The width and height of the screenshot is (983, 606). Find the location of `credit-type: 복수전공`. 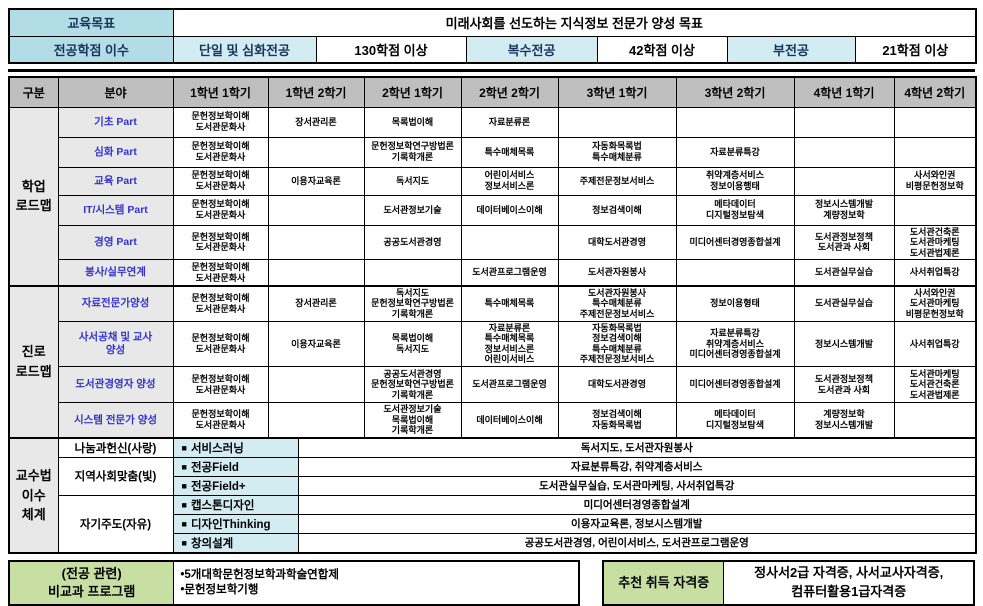

credit-type: 복수전공 is located at coordinates (531, 49).